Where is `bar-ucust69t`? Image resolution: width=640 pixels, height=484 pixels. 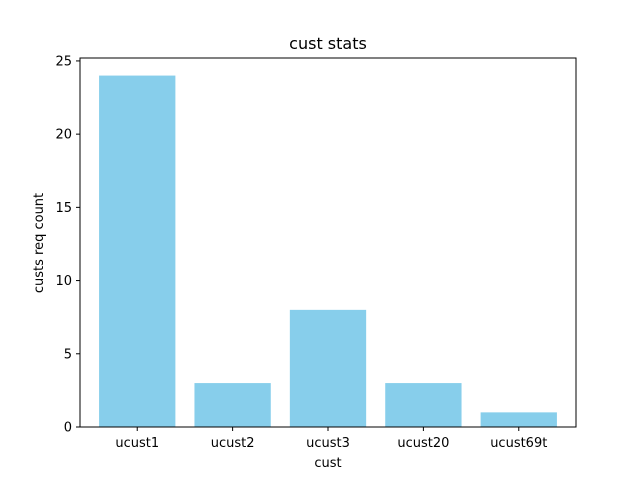 bar-ucust69t is located at coordinates (518, 419).